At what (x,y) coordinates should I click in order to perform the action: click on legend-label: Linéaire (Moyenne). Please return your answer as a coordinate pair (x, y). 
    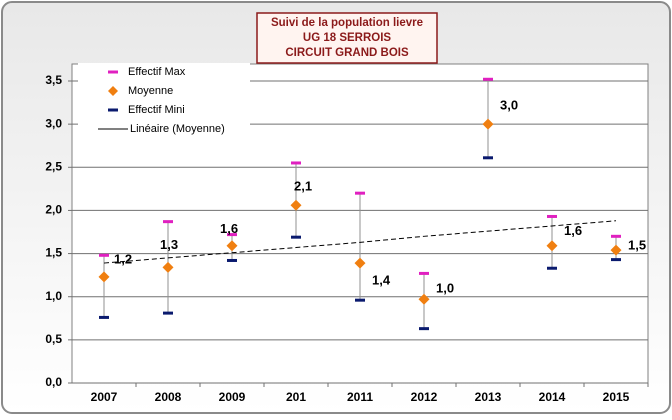
    Looking at the image, I should click on (177, 129).